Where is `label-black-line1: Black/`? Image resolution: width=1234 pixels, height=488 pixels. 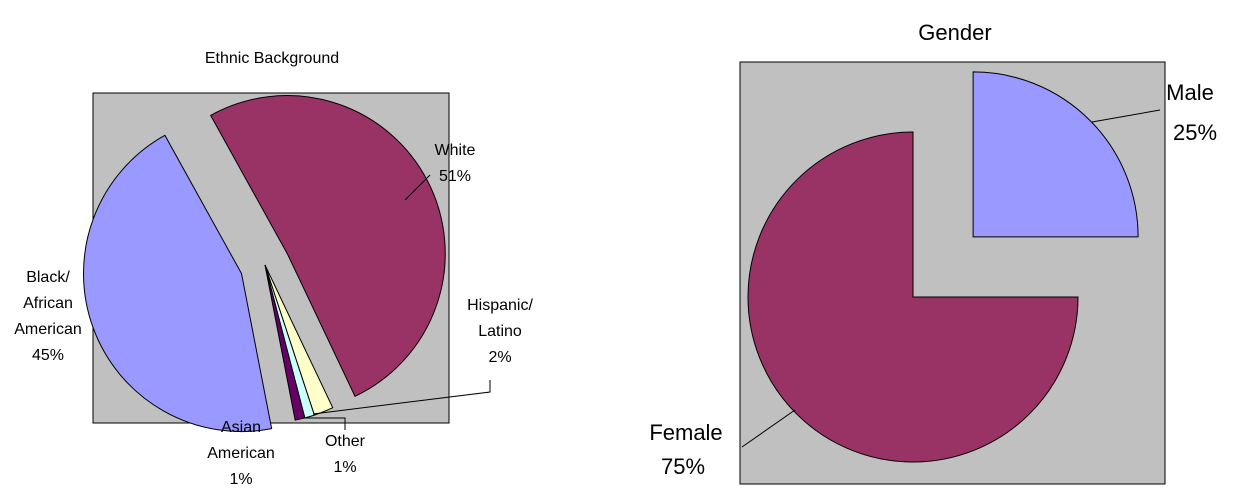 label-black-line1: Black/ is located at coordinates (48, 277).